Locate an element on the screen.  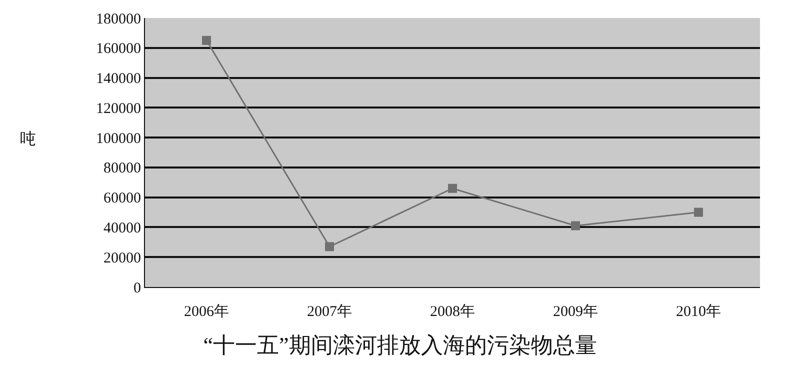
y-axis-title: 吨 is located at coordinates (28, 139).